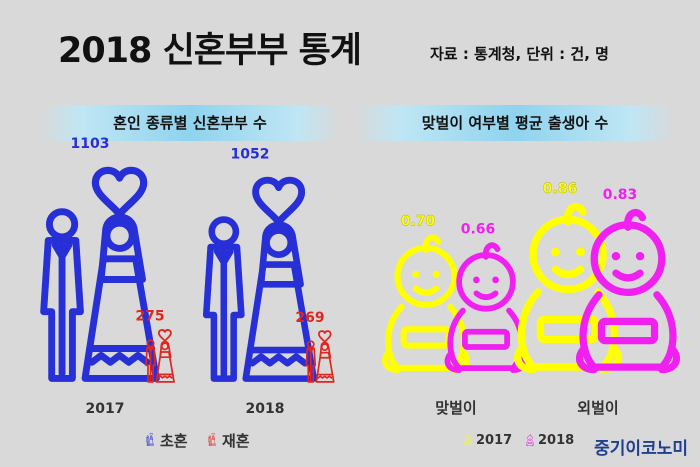  I want to click on baby-icon-2018-외벌이, so click(628, 291).